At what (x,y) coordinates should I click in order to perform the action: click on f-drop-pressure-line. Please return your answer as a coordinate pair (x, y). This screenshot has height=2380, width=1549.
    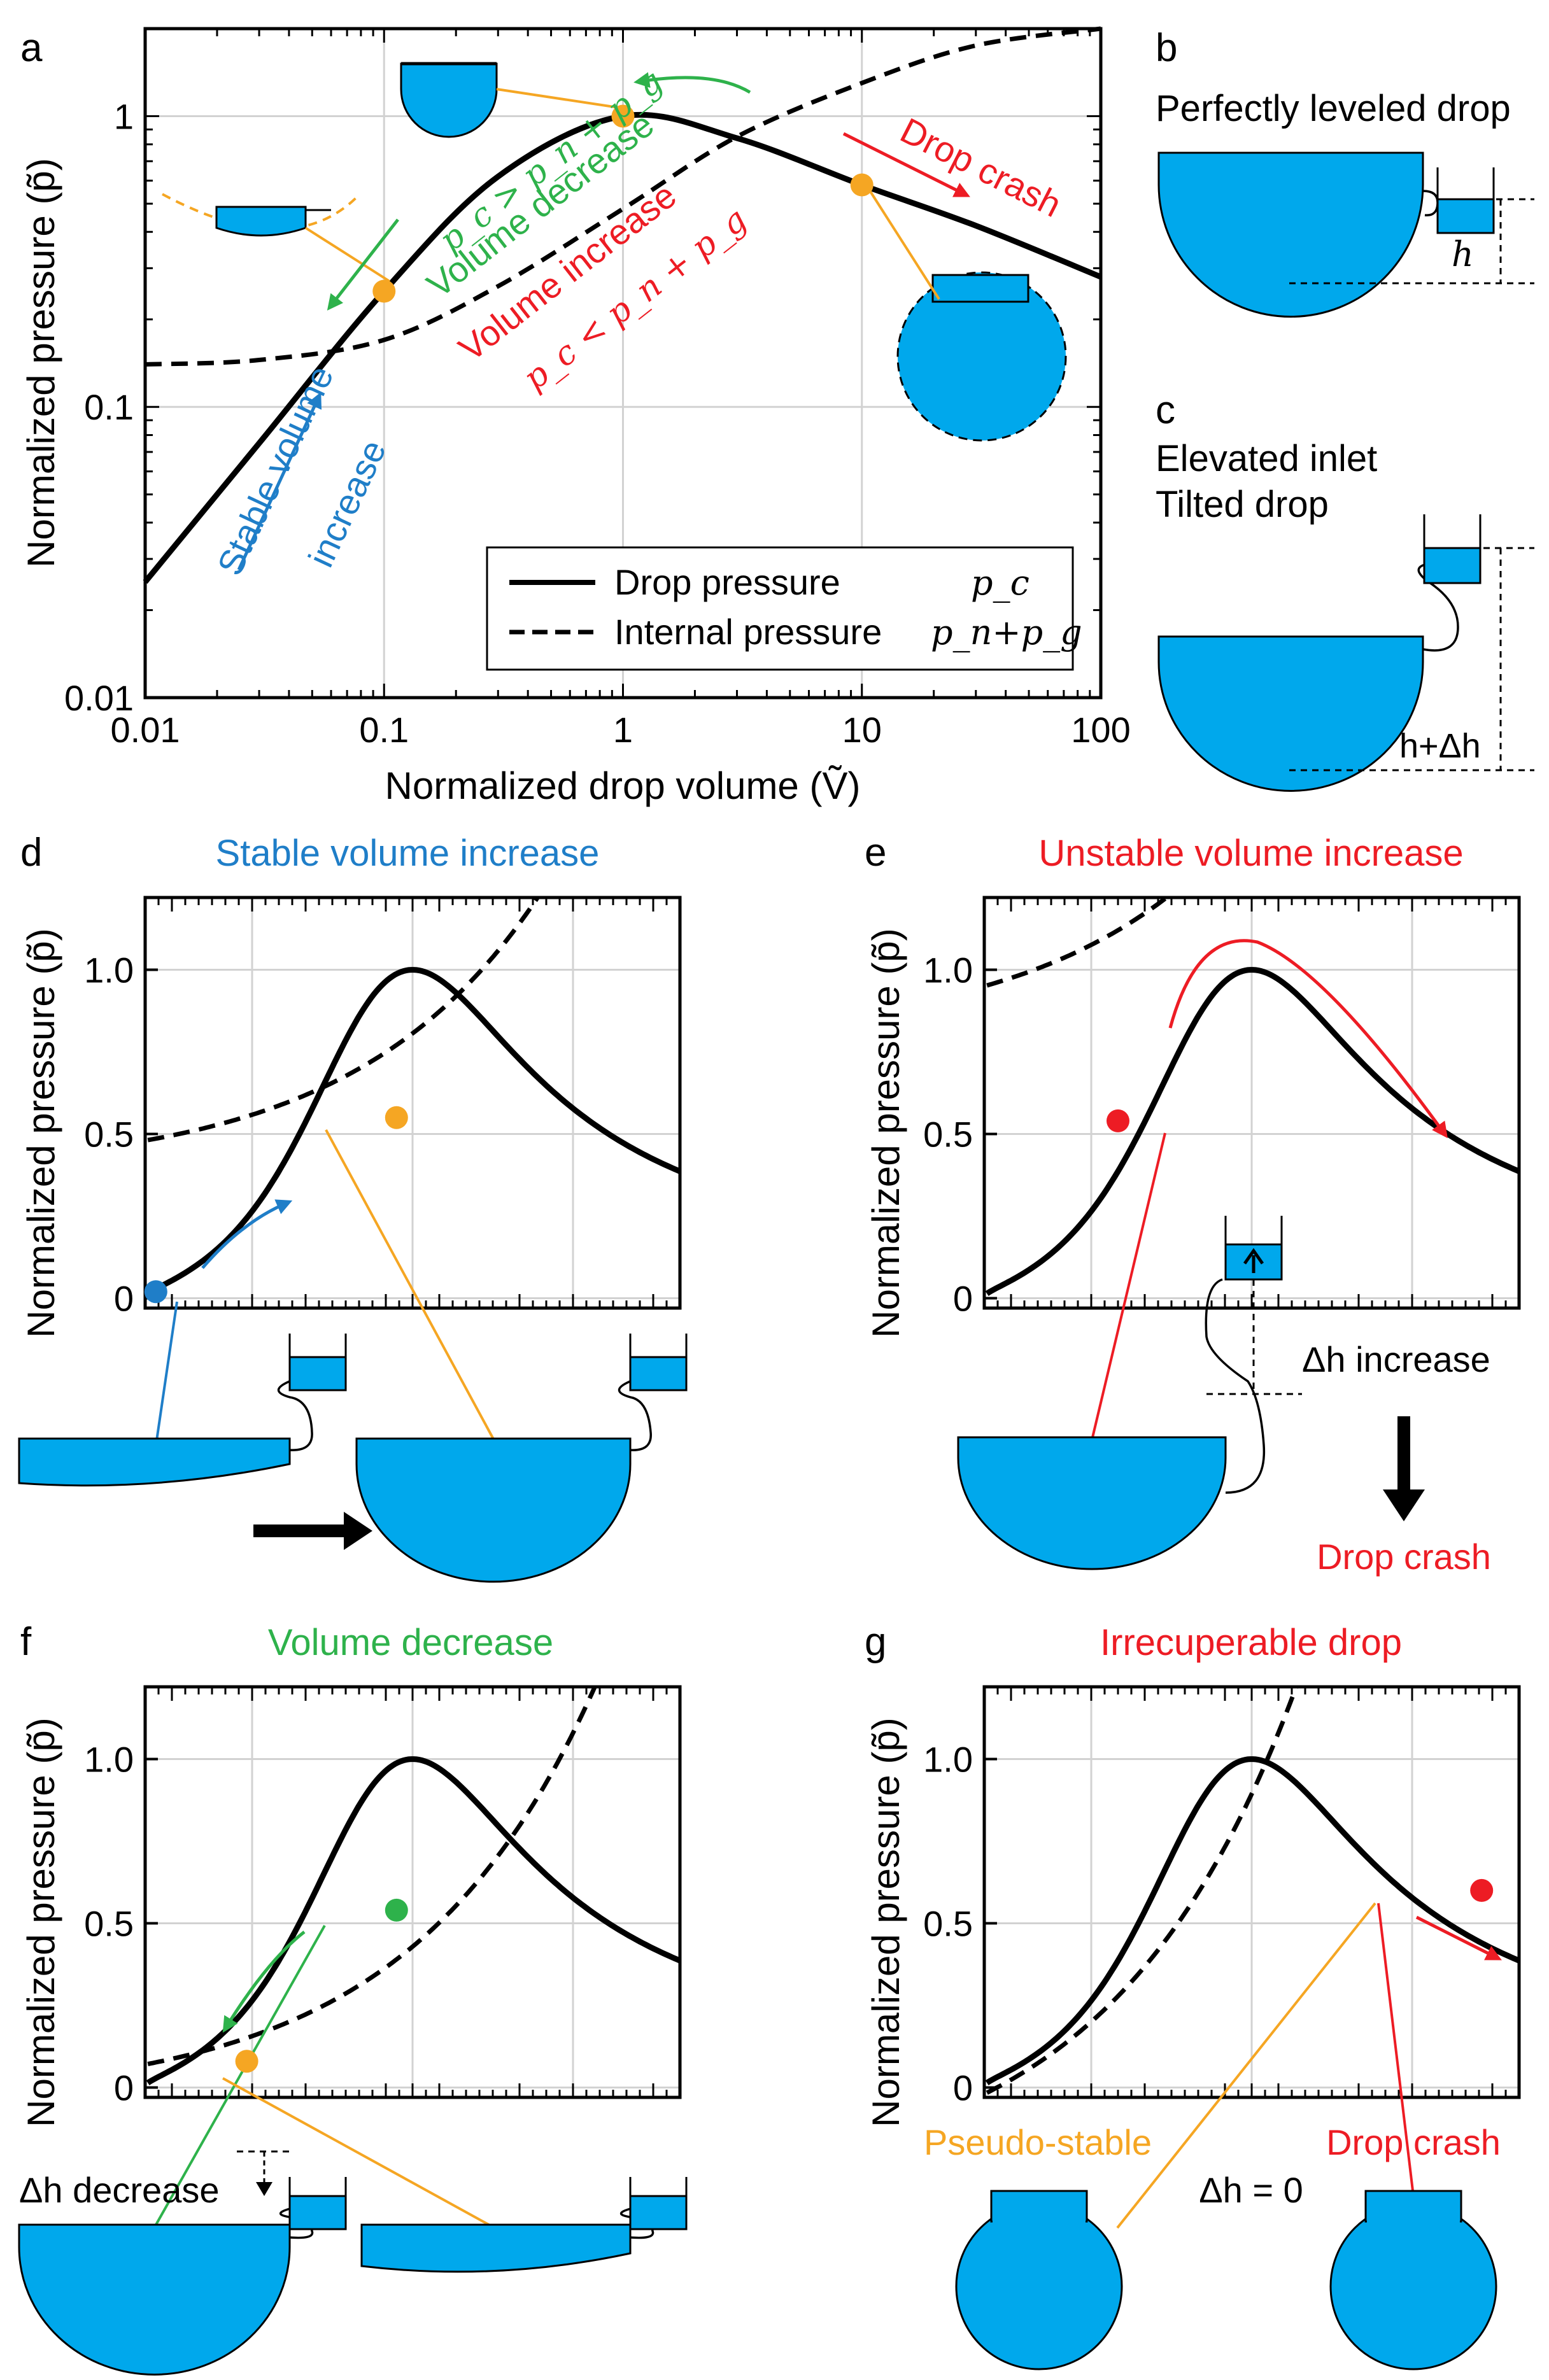
    Looking at the image, I should click on (413, 1921).